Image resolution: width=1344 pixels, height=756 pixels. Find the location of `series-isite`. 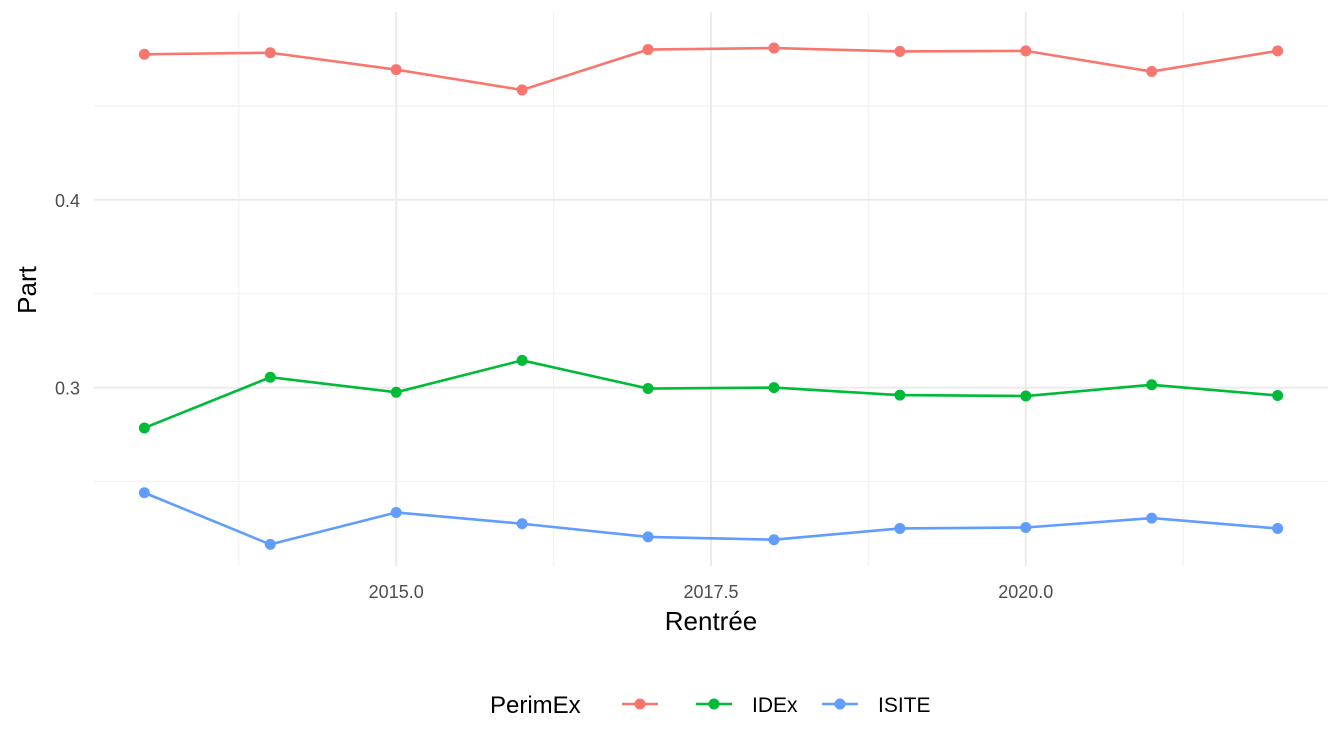

series-isite is located at coordinates (711, 518).